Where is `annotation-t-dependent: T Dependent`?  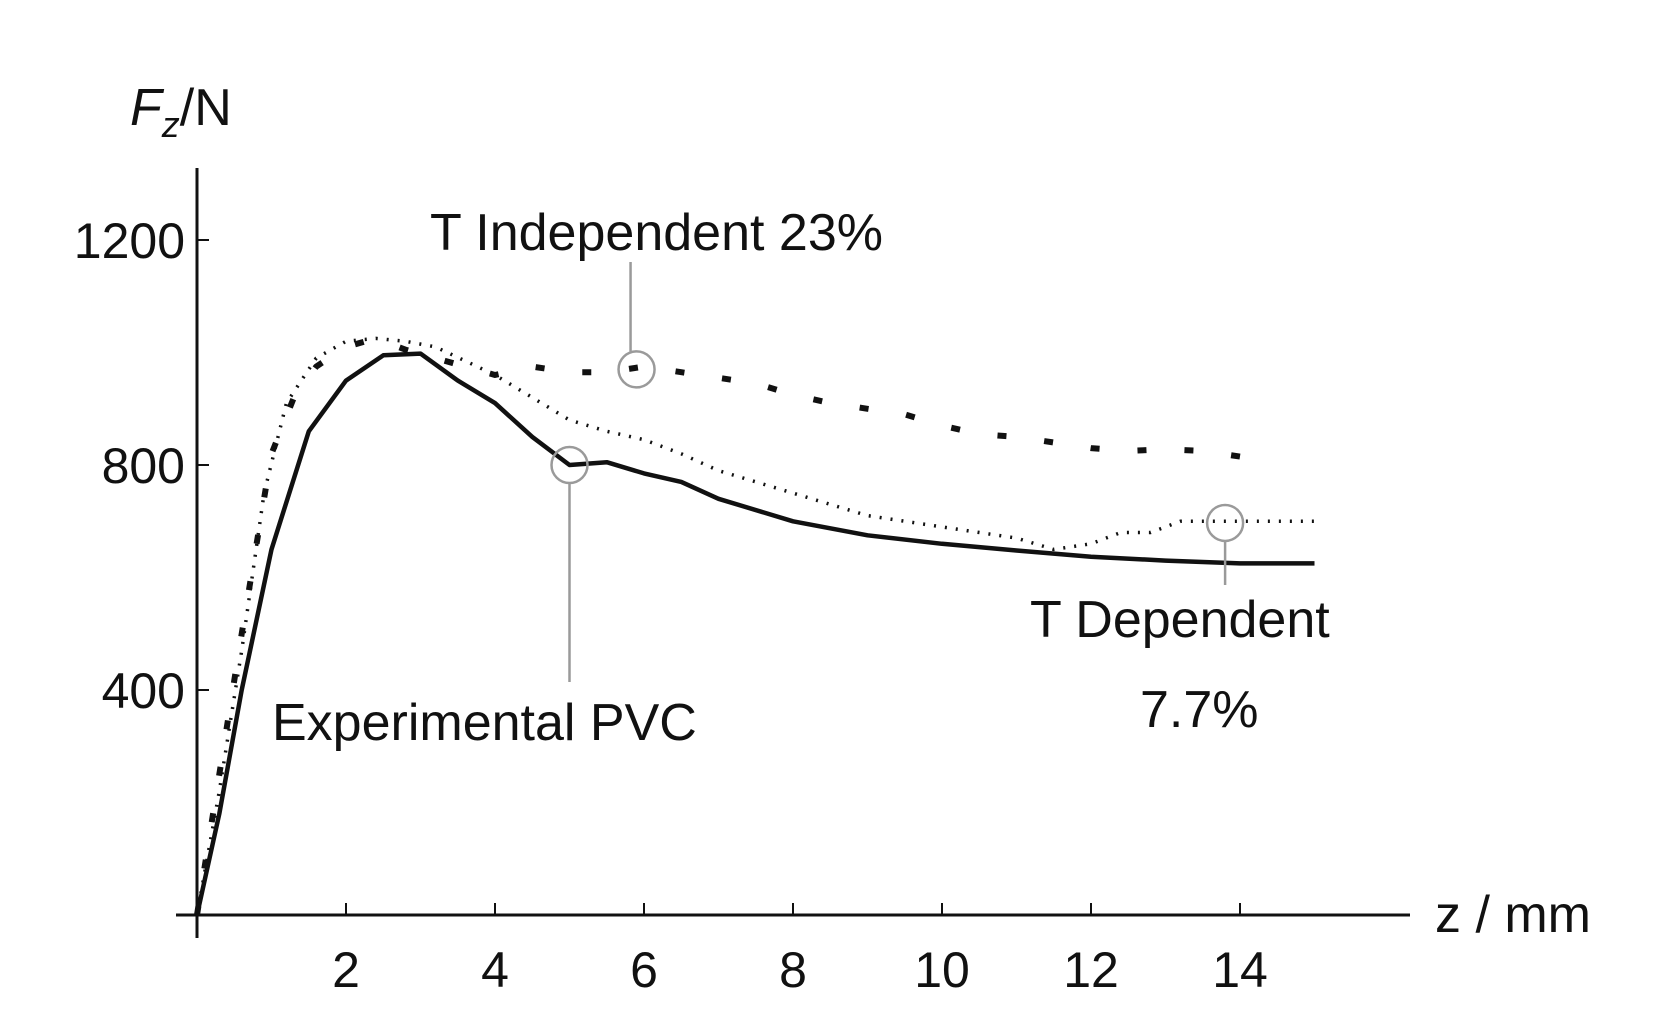 annotation-t-dependent: T Dependent is located at coordinates (1180, 620).